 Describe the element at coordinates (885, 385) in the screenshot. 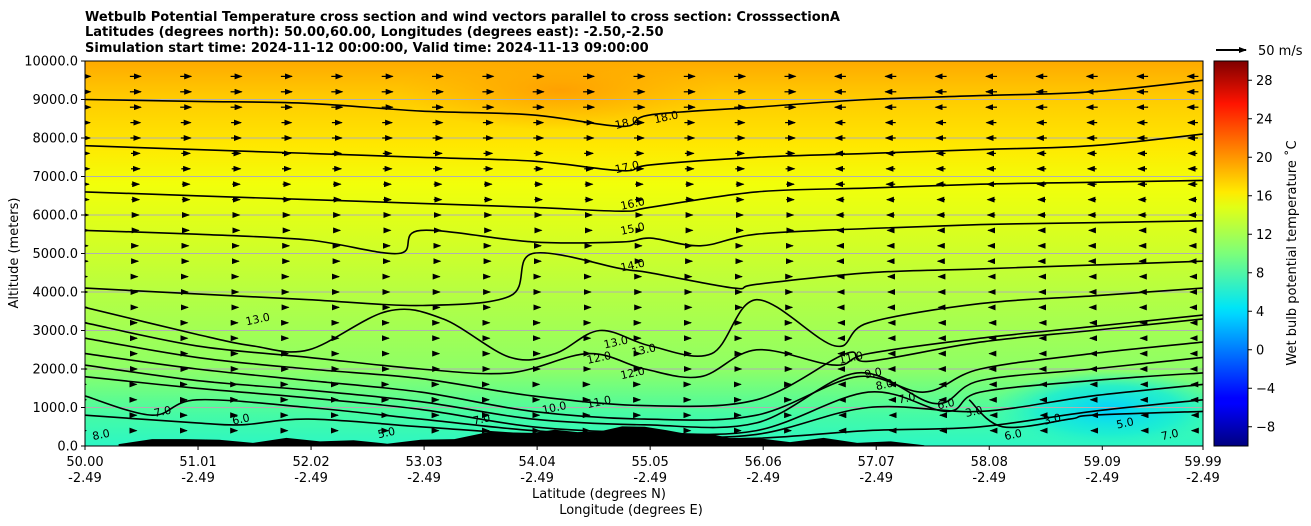

I see `contour-label-15: 8.0` at that location.